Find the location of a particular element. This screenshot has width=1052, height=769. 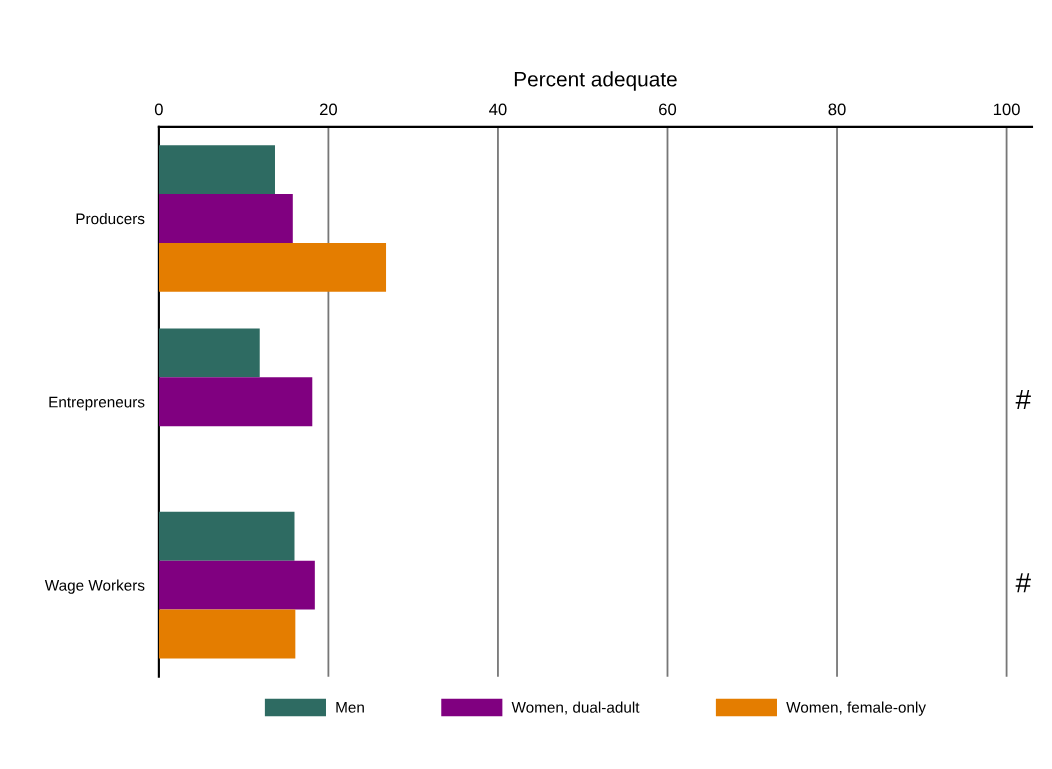

x-tick-label: 100 is located at coordinates (1006, 109).